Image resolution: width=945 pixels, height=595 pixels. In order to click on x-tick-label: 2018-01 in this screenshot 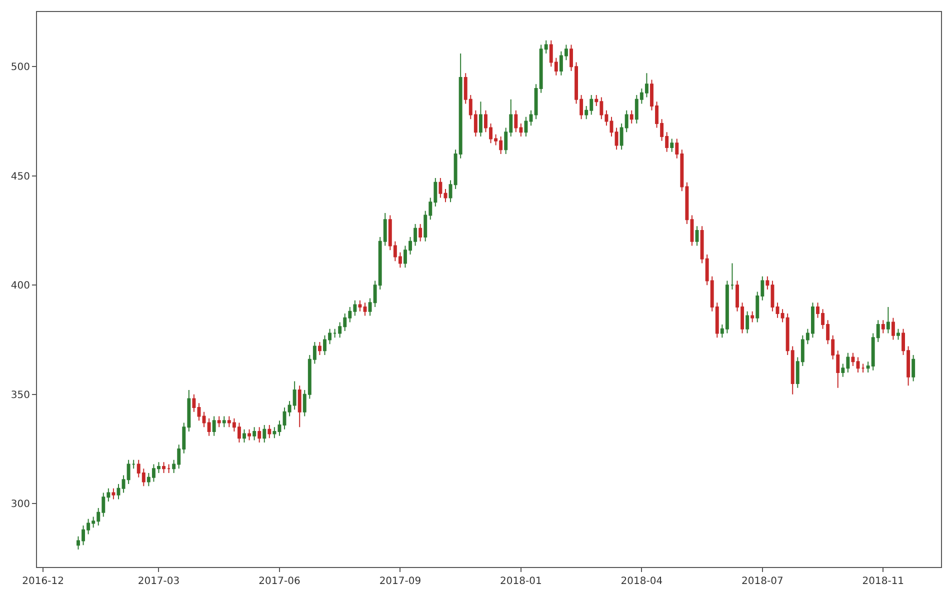, I will do `click(521, 581)`.